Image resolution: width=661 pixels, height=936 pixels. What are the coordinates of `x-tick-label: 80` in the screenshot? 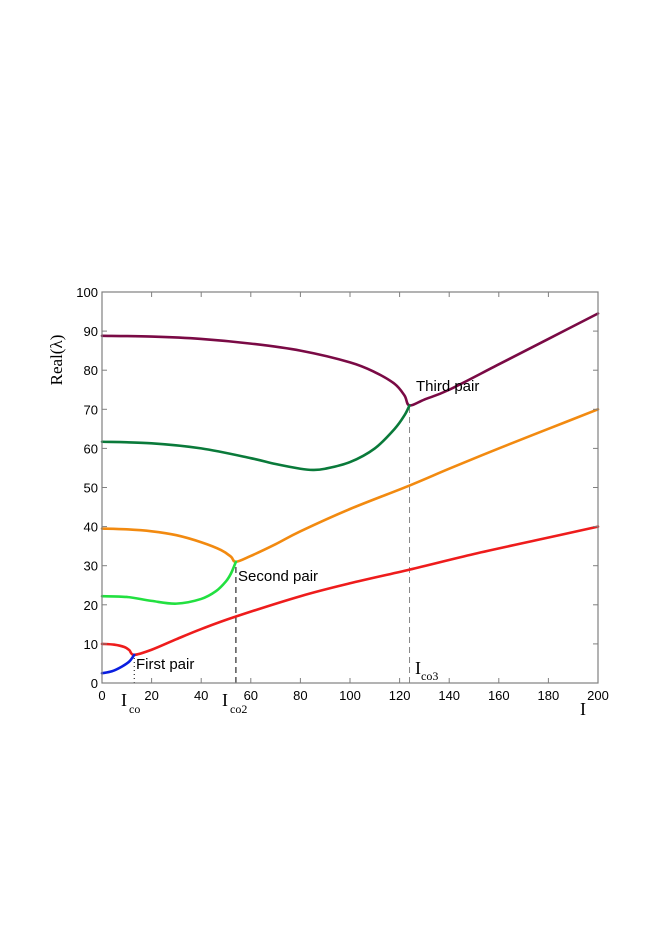 It's located at (300, 695).